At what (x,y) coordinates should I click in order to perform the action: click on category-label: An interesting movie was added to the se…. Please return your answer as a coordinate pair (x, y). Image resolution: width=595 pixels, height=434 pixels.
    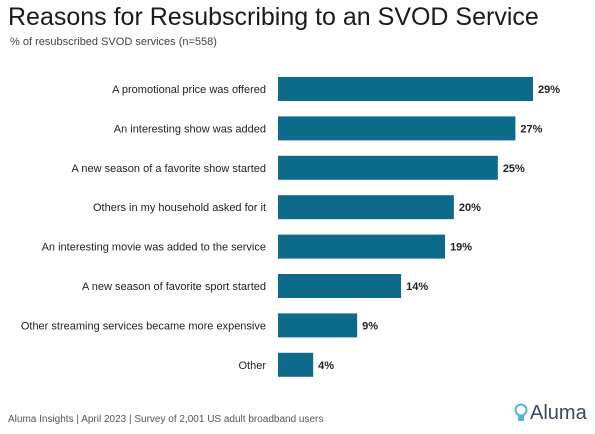
    Looking at the image, I should click on (154, 248).